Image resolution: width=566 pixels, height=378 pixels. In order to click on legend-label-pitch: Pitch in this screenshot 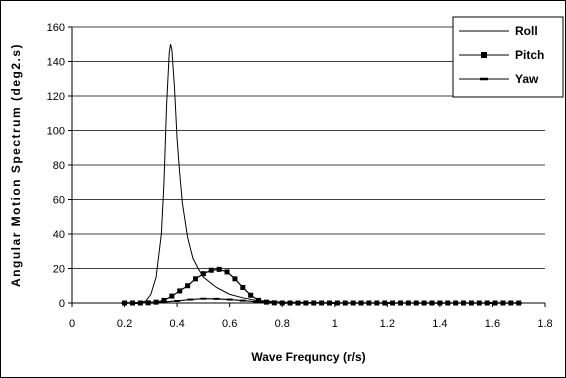, I will do `click(529, 55)`.